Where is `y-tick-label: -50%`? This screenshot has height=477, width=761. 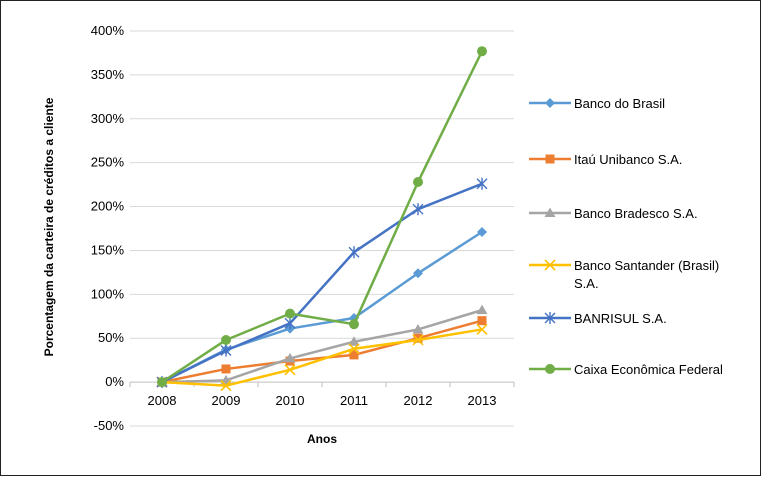 y-tick-label: -50% is located at coordinates (109, 425).